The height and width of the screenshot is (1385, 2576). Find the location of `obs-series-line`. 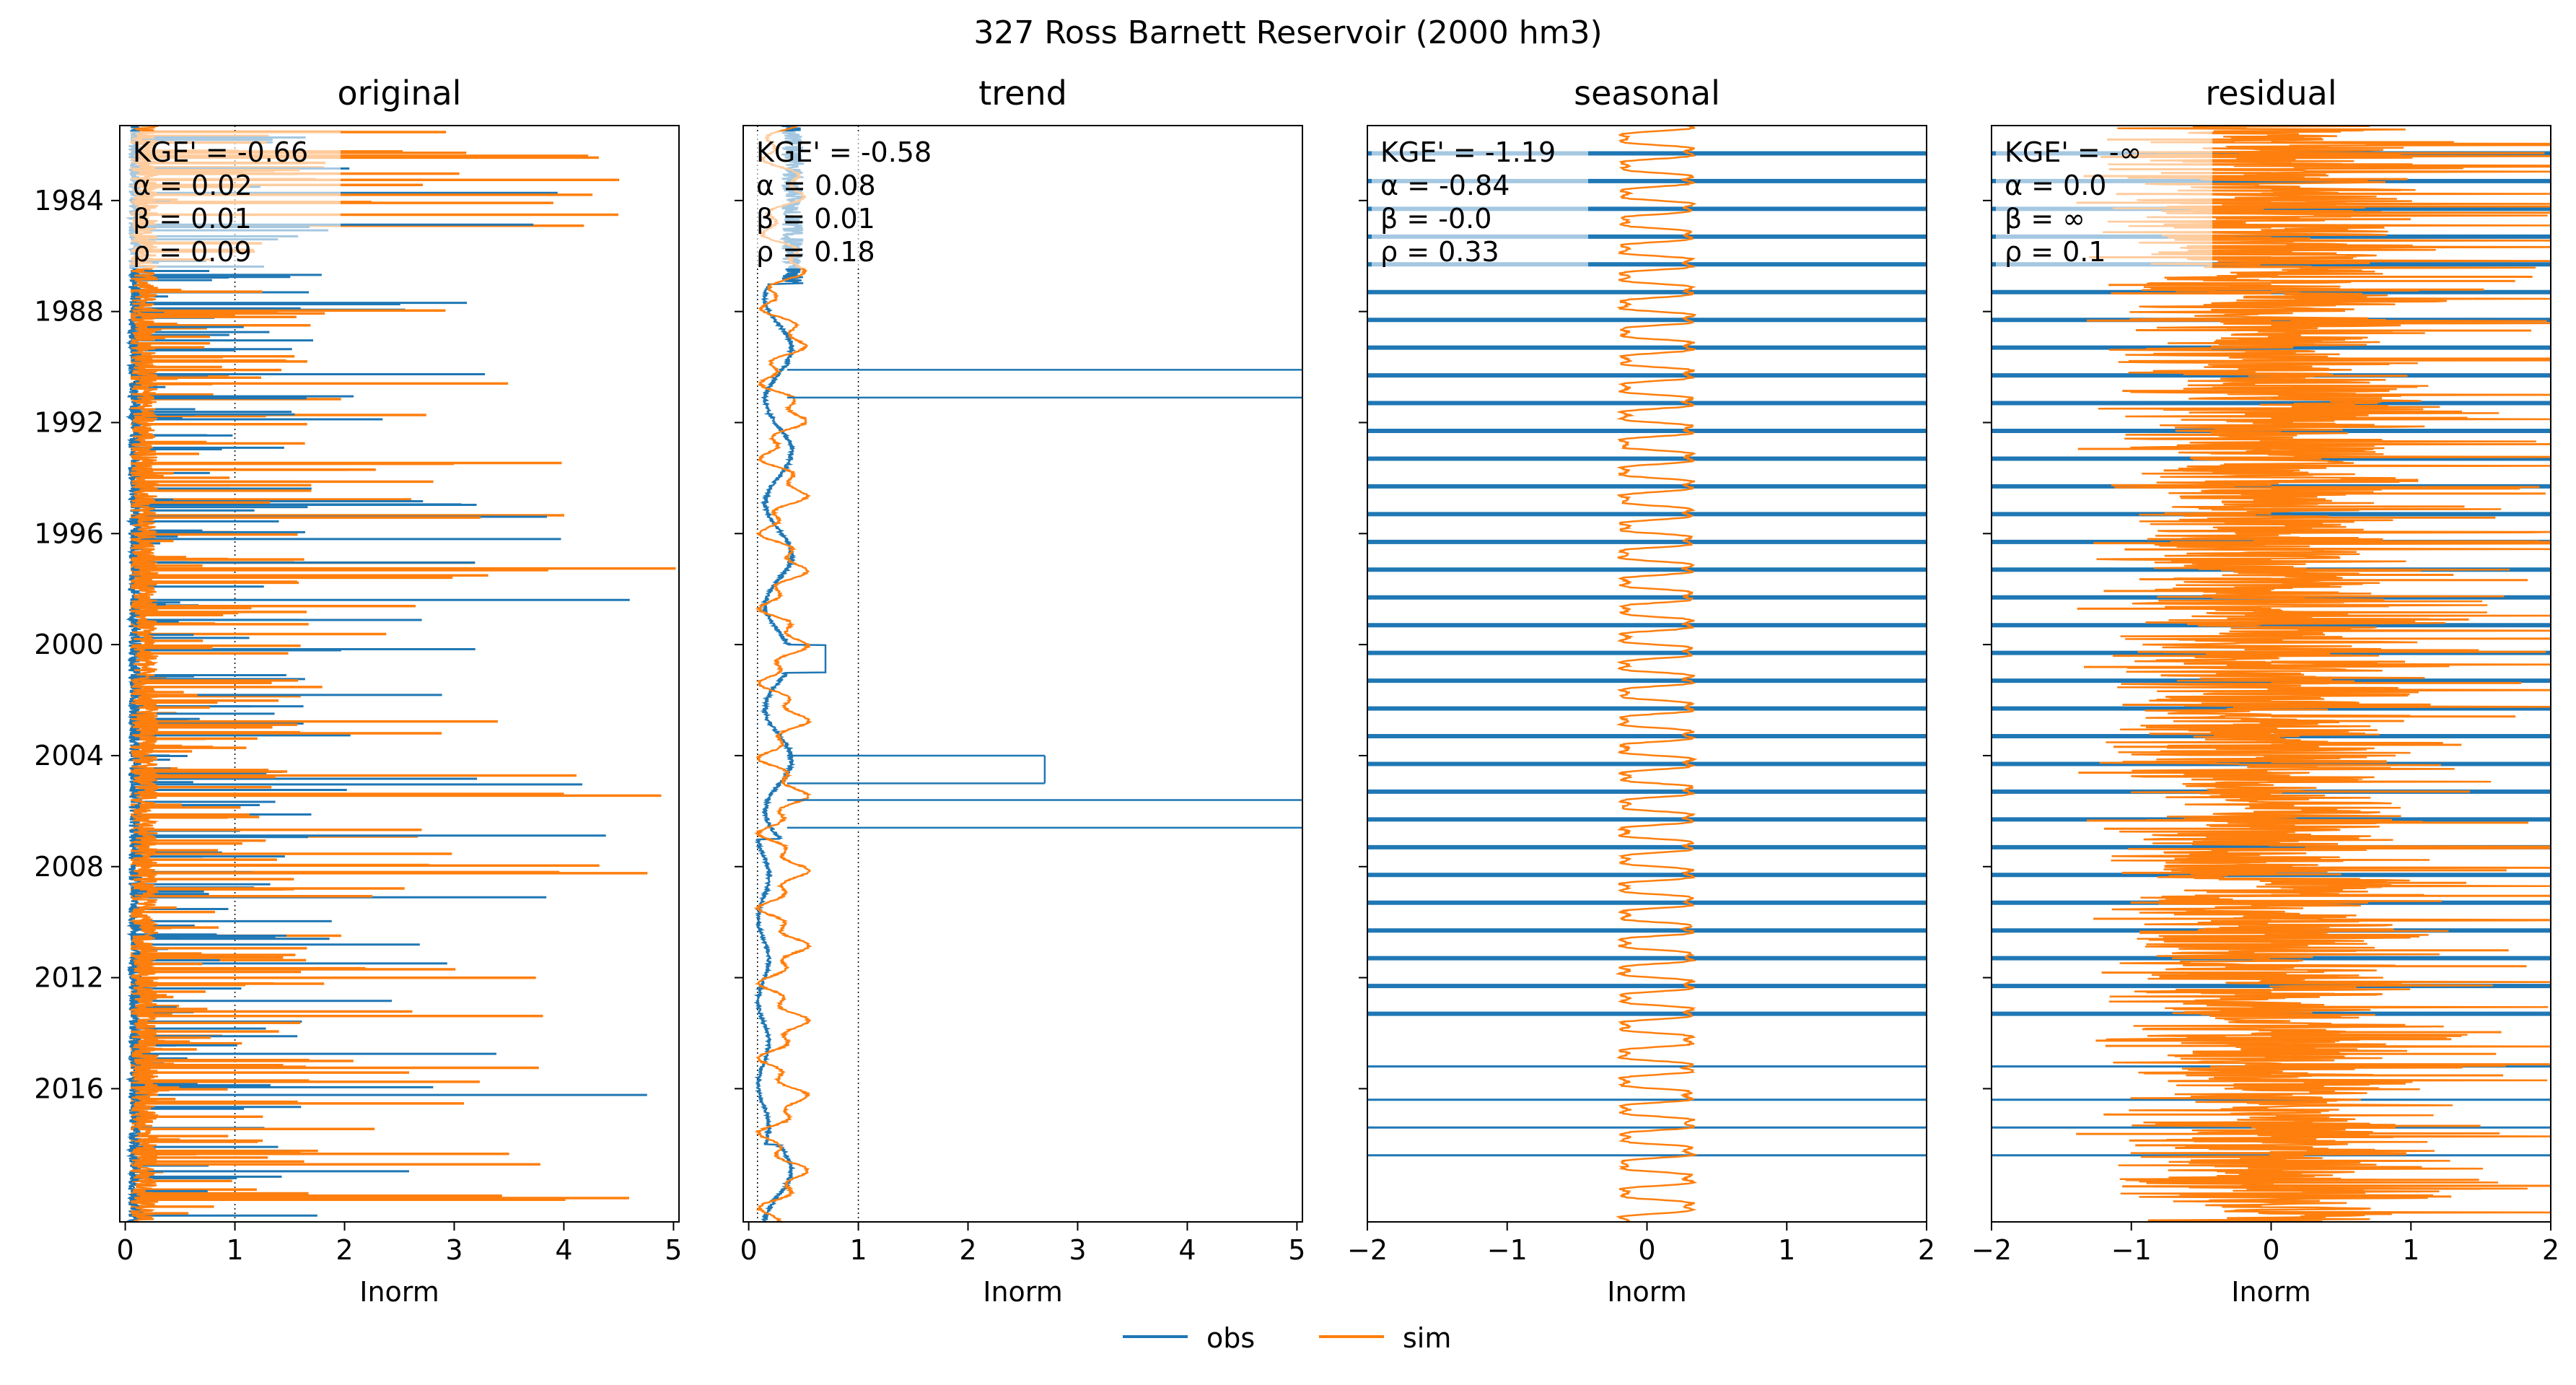

obs-series-line is located at coordinates (790, 674).